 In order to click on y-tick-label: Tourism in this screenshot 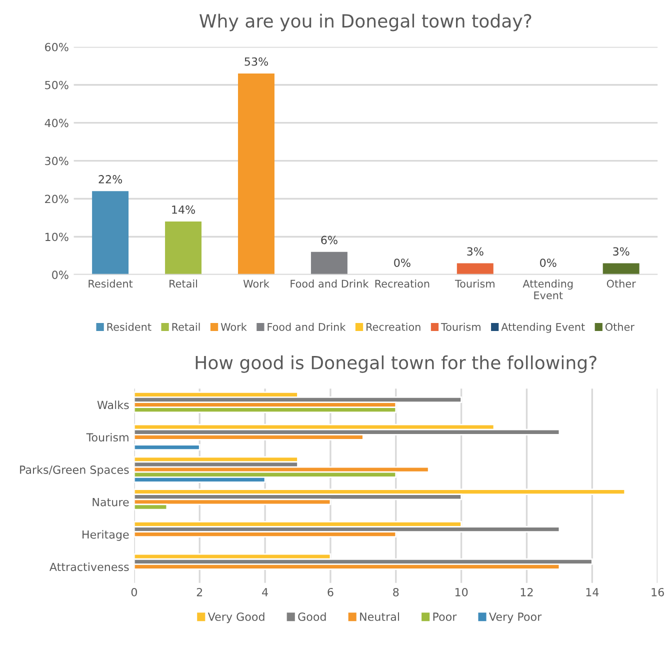, I will do `click(107, 437)`.